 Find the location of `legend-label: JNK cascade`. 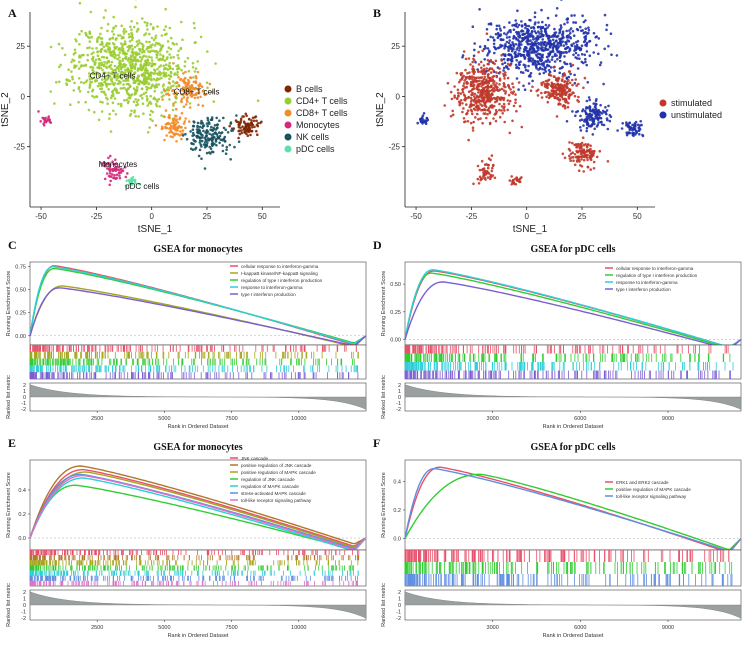

legend-label: JNK cascade is located at coordinates (255, 458).